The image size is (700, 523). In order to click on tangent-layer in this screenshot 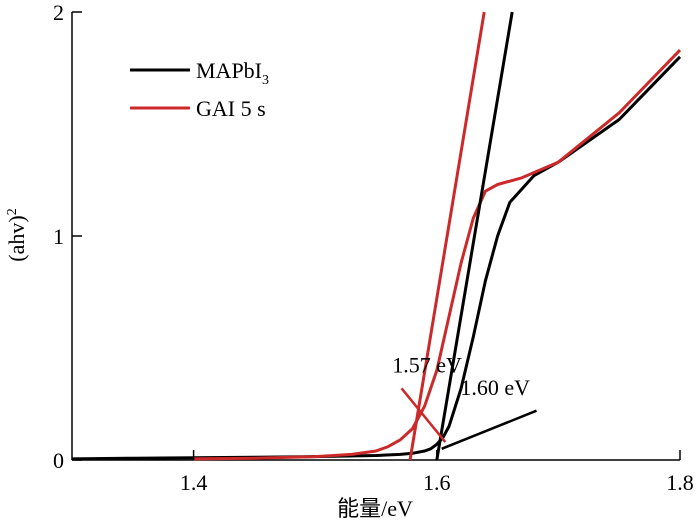, I will do `click(461, 236)`.